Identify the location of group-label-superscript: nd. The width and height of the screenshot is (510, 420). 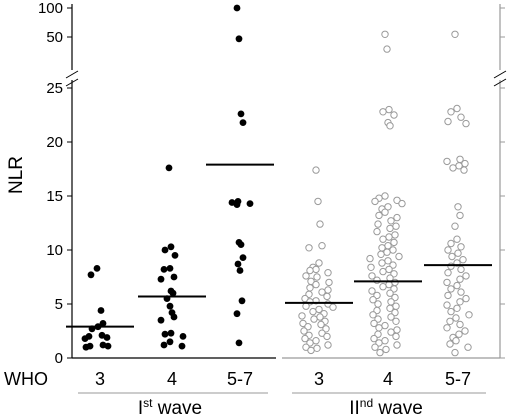
(366, 403).